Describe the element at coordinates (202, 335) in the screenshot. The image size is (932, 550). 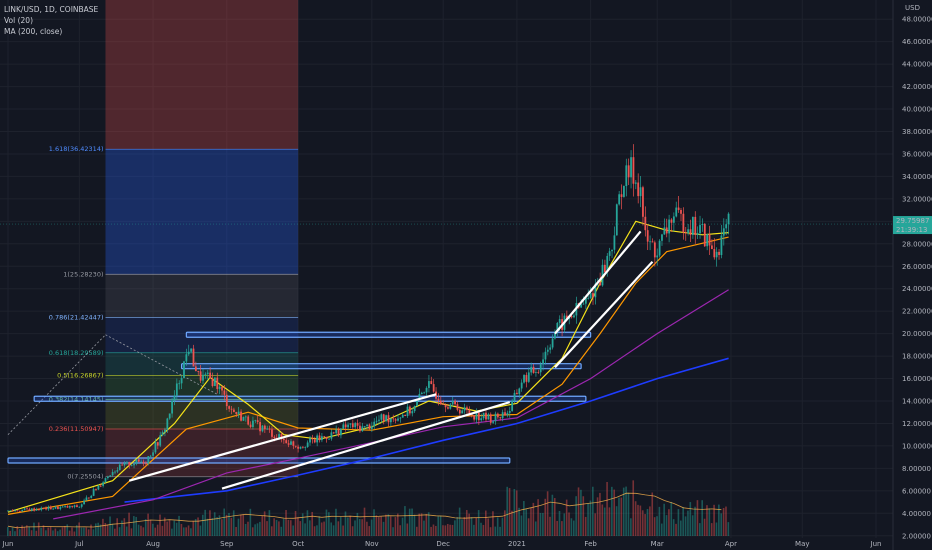
I see `fib-zone` at that location.